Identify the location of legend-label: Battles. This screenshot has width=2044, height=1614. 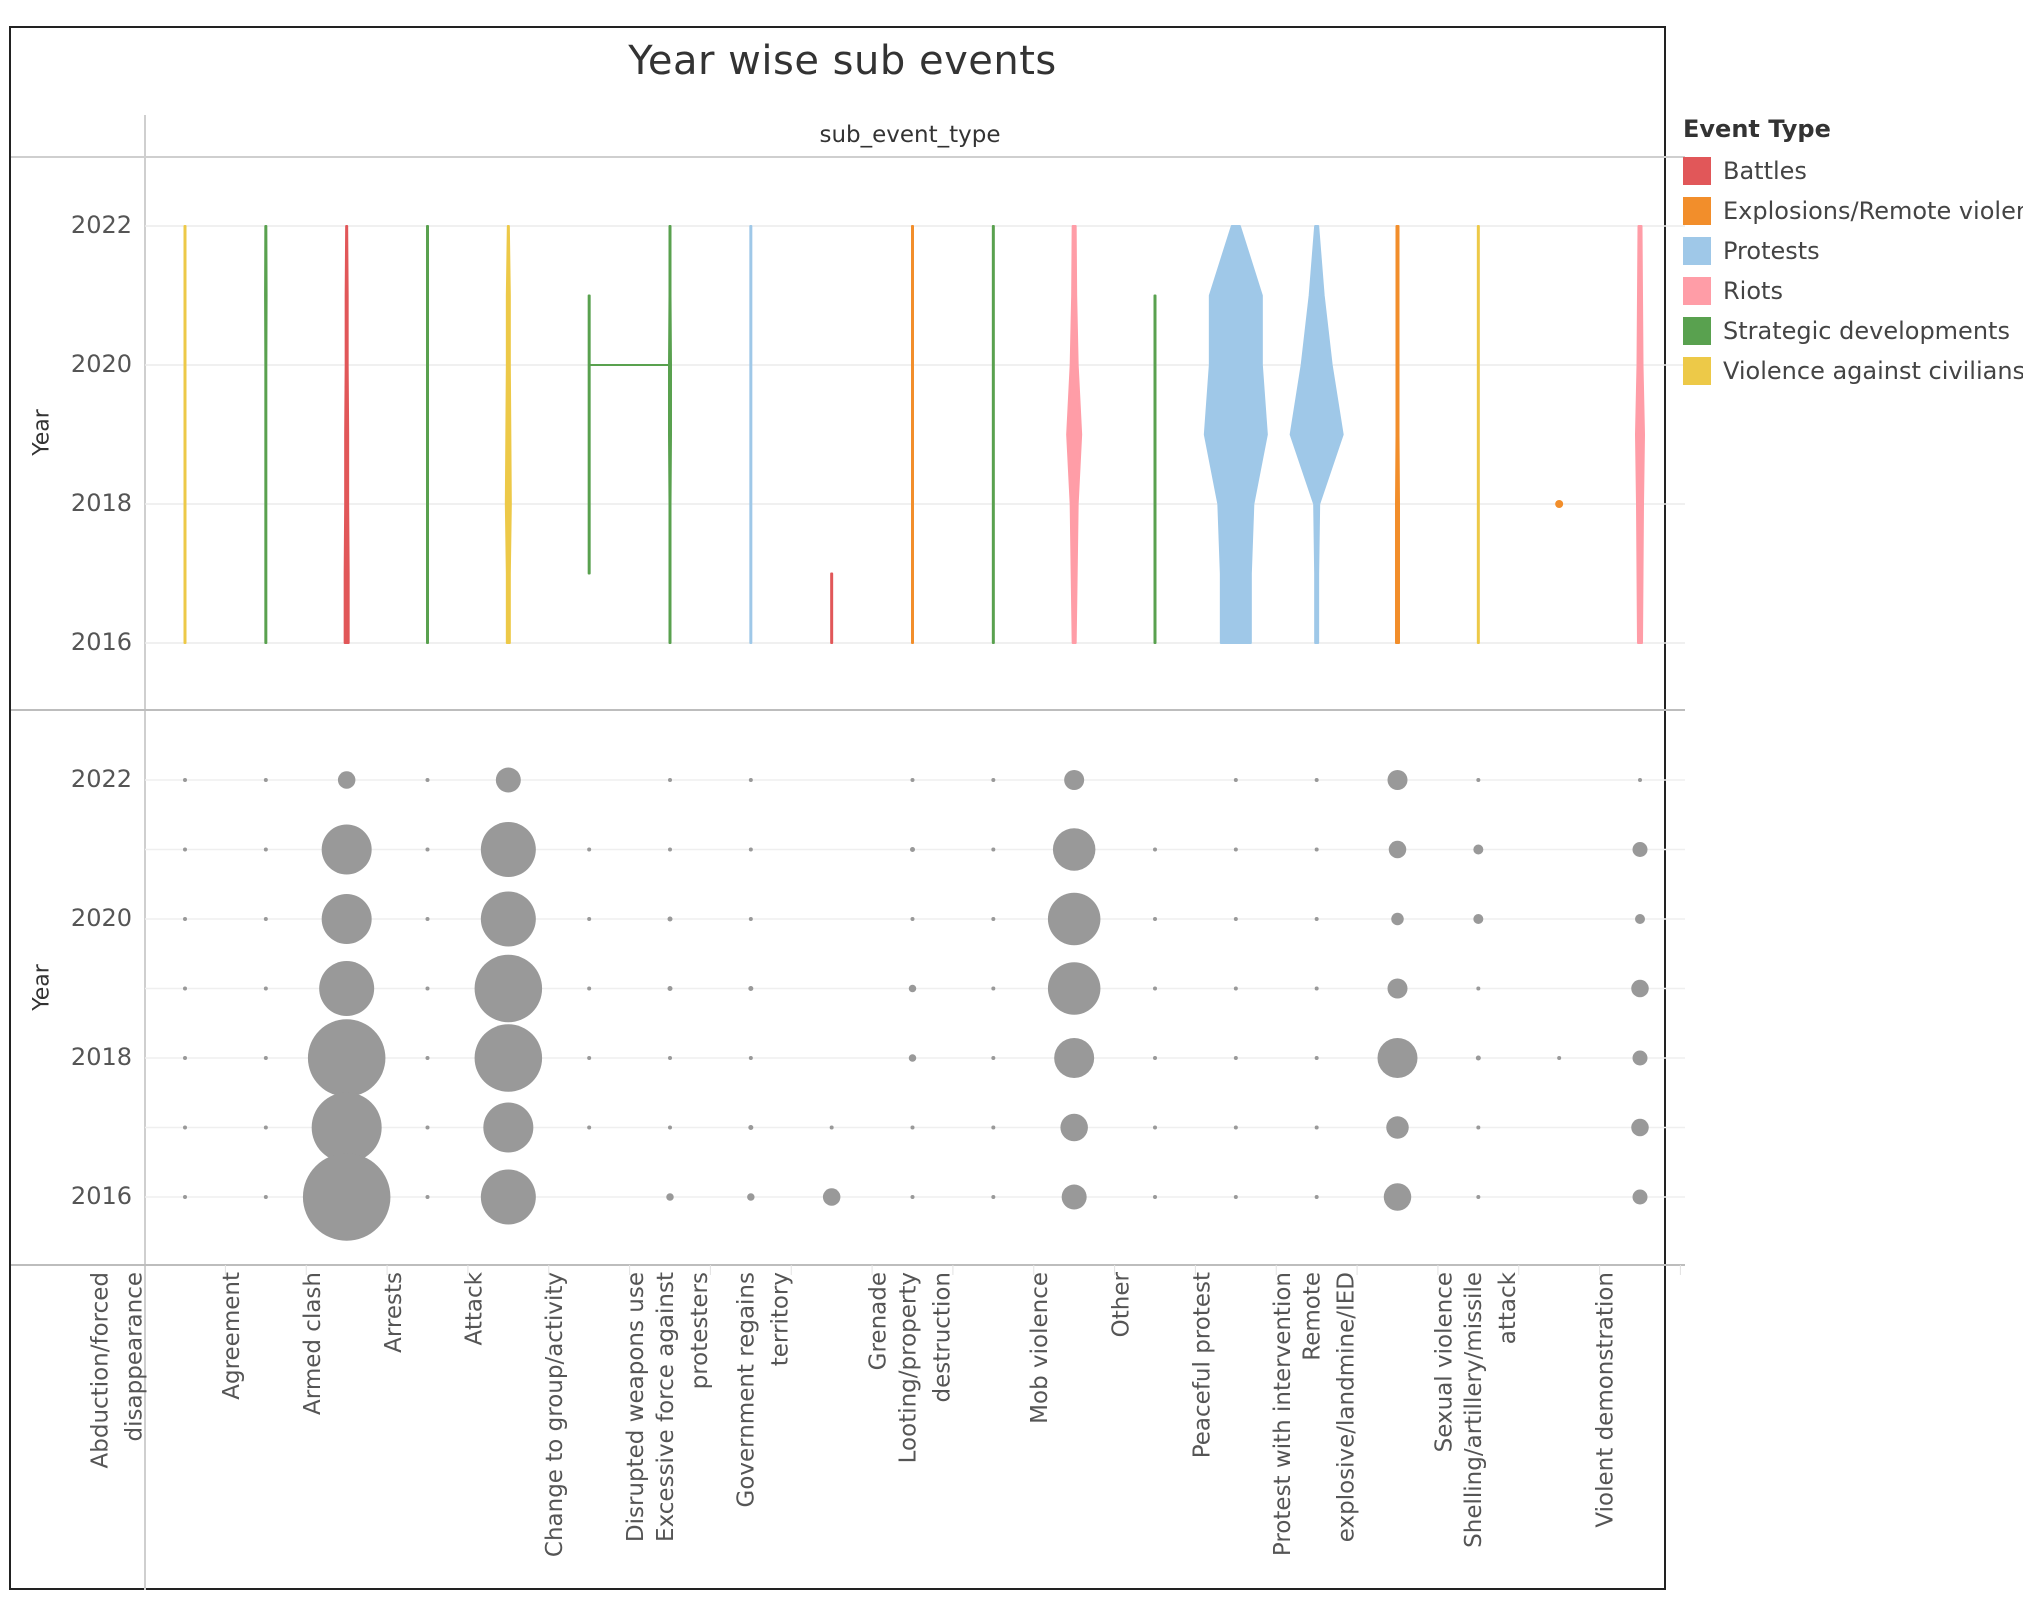
(1765, 171).